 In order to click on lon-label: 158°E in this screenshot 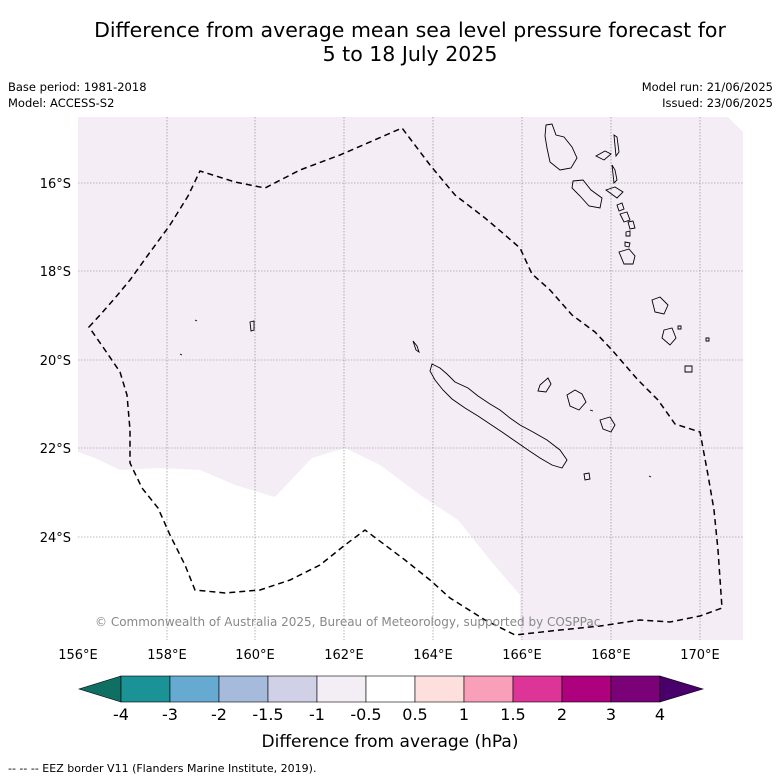, I will do `click(167, 655)`.